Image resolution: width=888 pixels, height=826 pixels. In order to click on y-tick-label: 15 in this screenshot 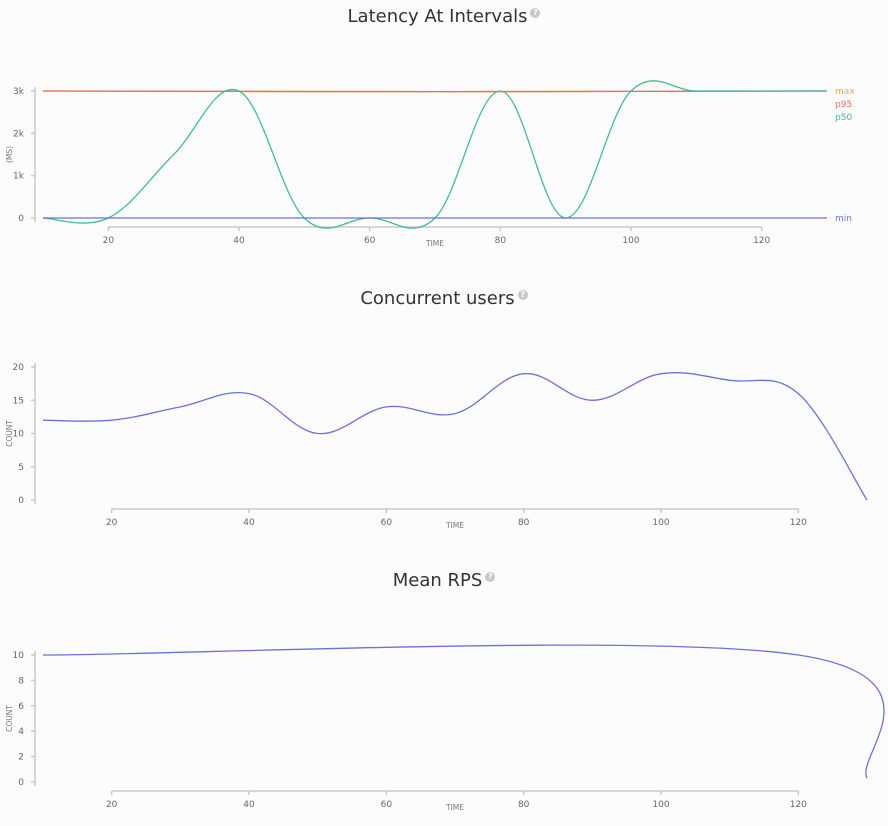, I will do `click(18, 401)`.